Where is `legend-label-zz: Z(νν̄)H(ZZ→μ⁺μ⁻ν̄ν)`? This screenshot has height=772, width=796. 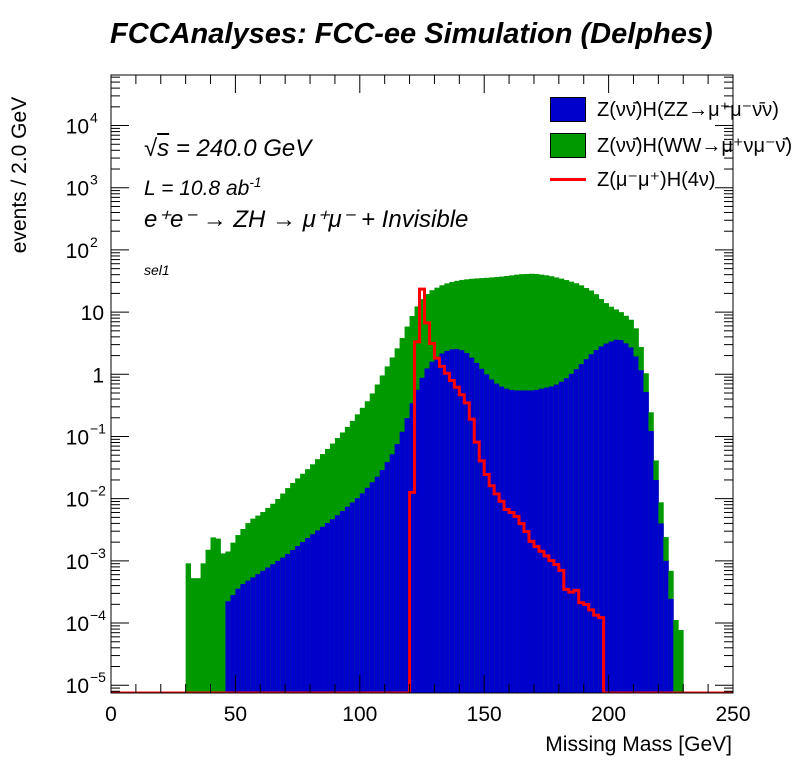
legend-label-zz: Z(νν̄)H(ZZ→μ⁺μ⁻ν̄ν) is located at coordinates (688, 110).